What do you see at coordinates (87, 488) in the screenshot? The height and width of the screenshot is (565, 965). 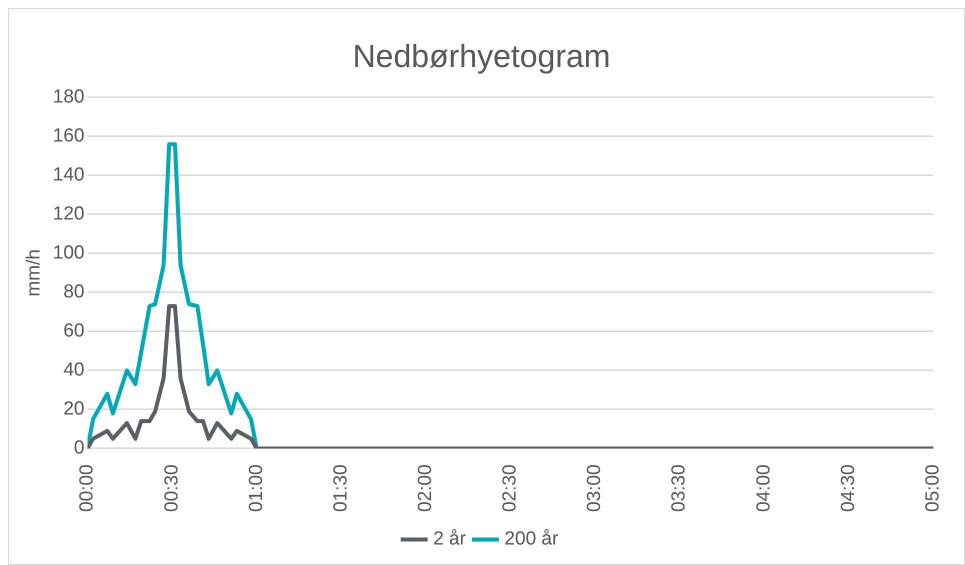 I see `x-tick-label: 00:00` at bounding box center [87, 488].